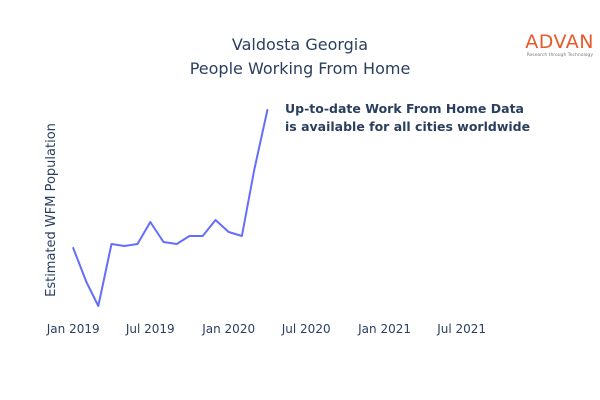 The image size is (600, 400). Describe the element at coordinates (73, 329) in the screenshot. I see `x-tick-label: Jan 2019` at that location.